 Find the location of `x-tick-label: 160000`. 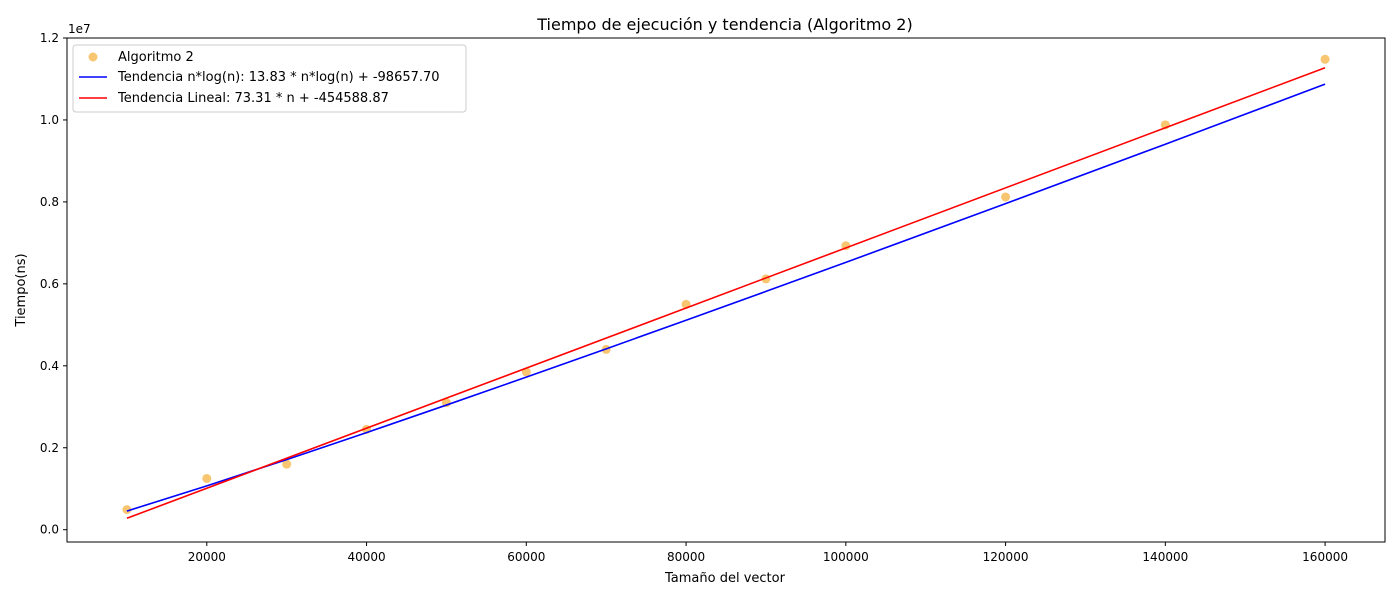

x-tick-label: 160000 is located at coordinates (1325, 557).